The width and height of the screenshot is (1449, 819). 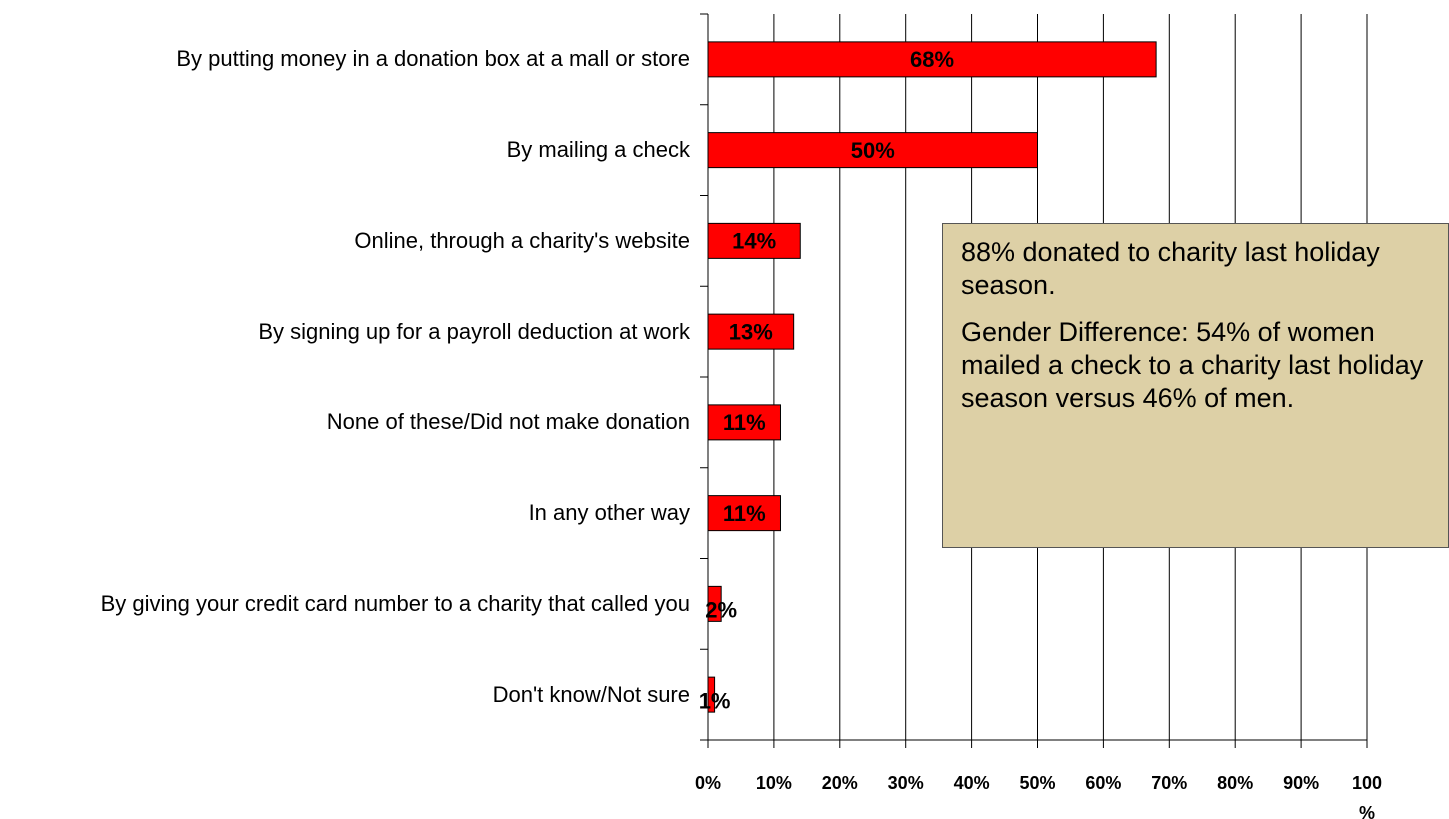 I want to click on x-tick-label: 10%, so click(x=773, y=783).